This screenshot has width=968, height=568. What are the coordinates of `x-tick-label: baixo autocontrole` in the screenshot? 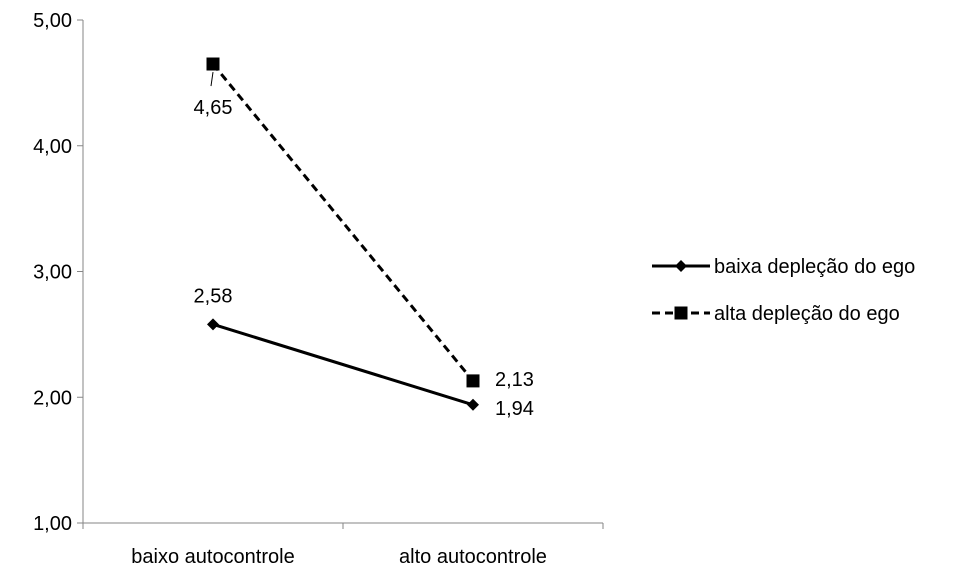 It's located at (212, 557).